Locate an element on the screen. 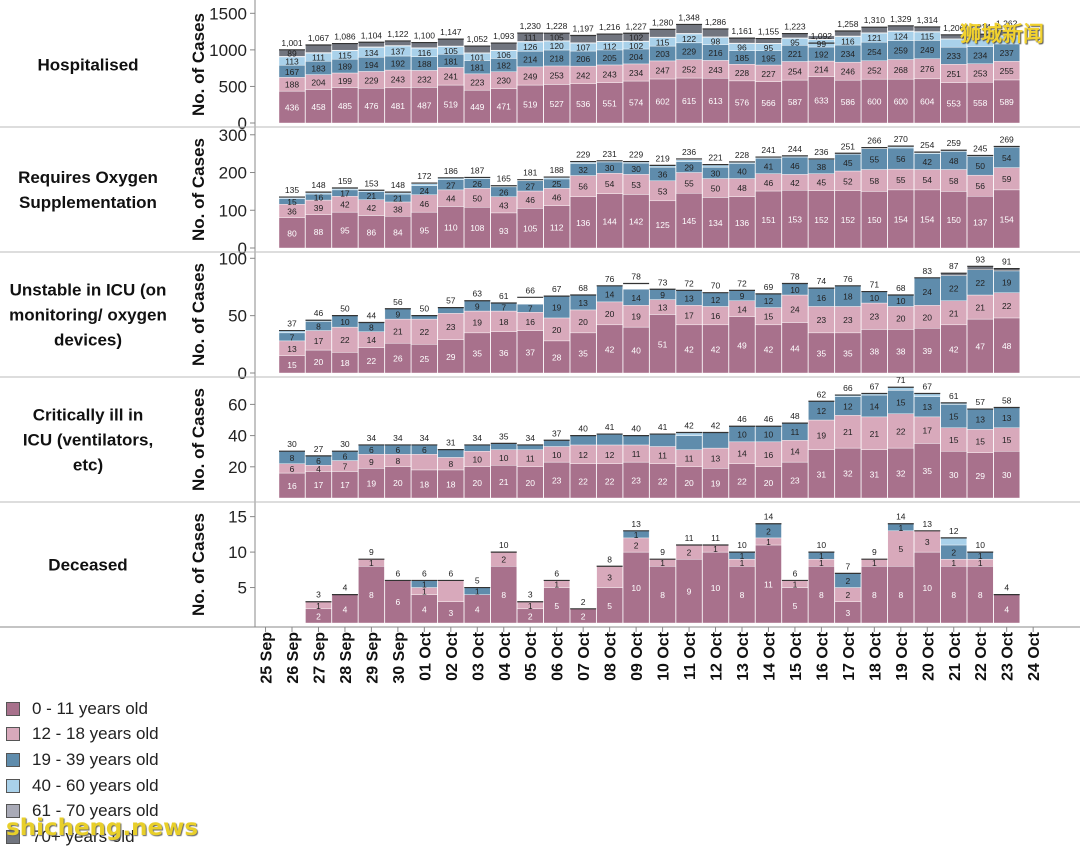  total-label: 219 is located at coordinates (662, 158).